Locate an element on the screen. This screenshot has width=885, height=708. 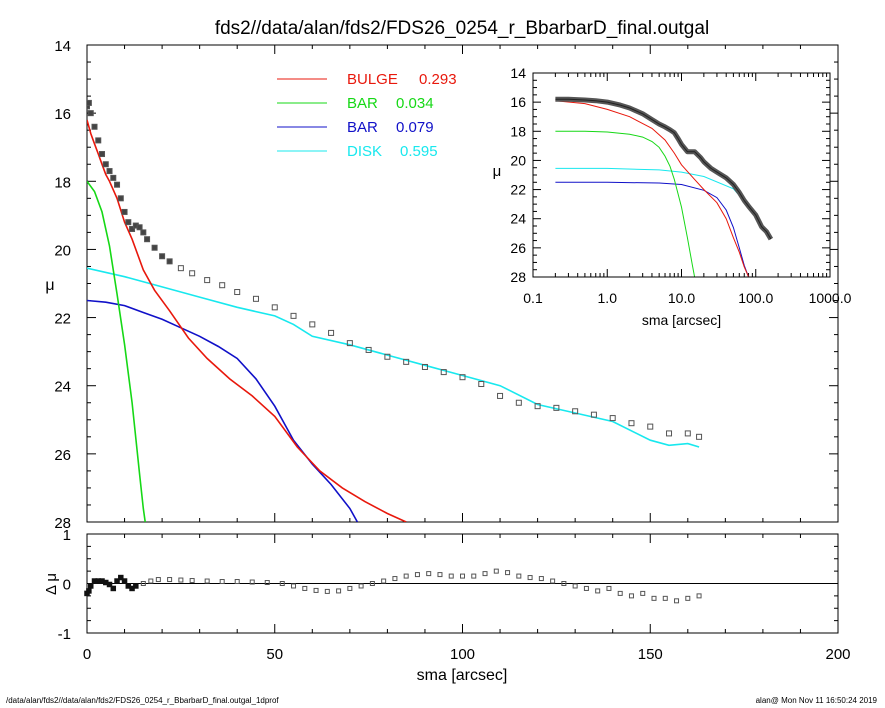
inset-y-axis-label: μ is located at coordinates (497, 171).